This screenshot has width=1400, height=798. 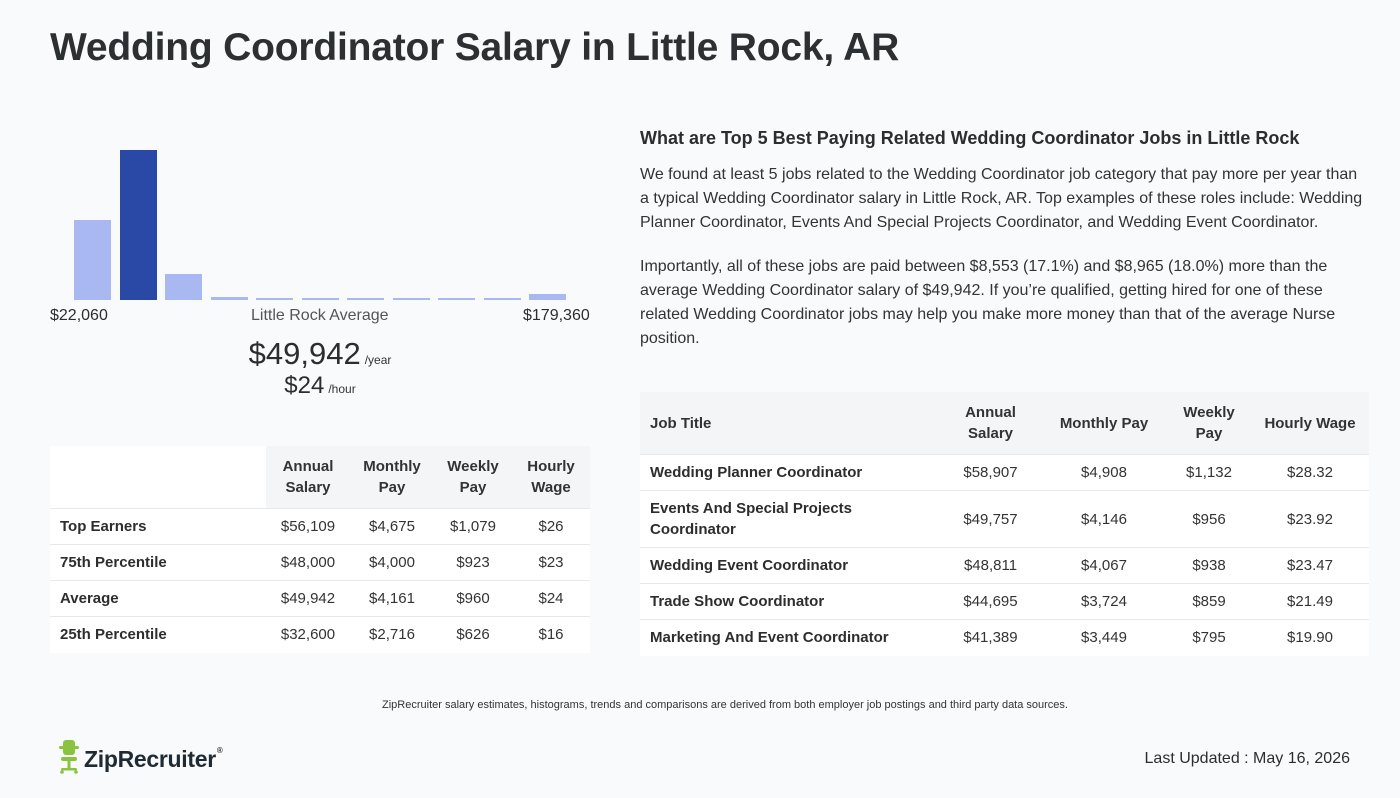 I want to click on average-hourly-unit: /hour, so click(x=342, y=389).